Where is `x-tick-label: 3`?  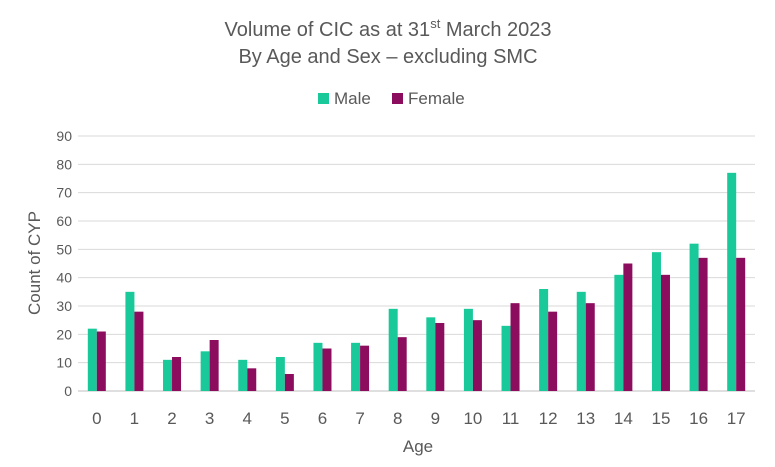
x-tick-label: 3 is located at coordinates (209, 418).